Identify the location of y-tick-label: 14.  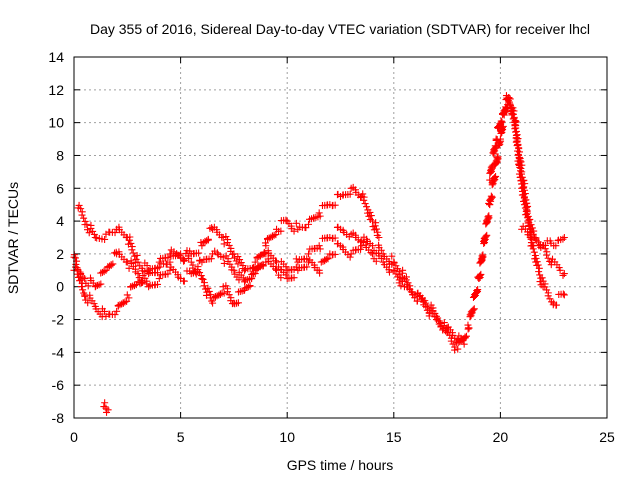
(56, 57).